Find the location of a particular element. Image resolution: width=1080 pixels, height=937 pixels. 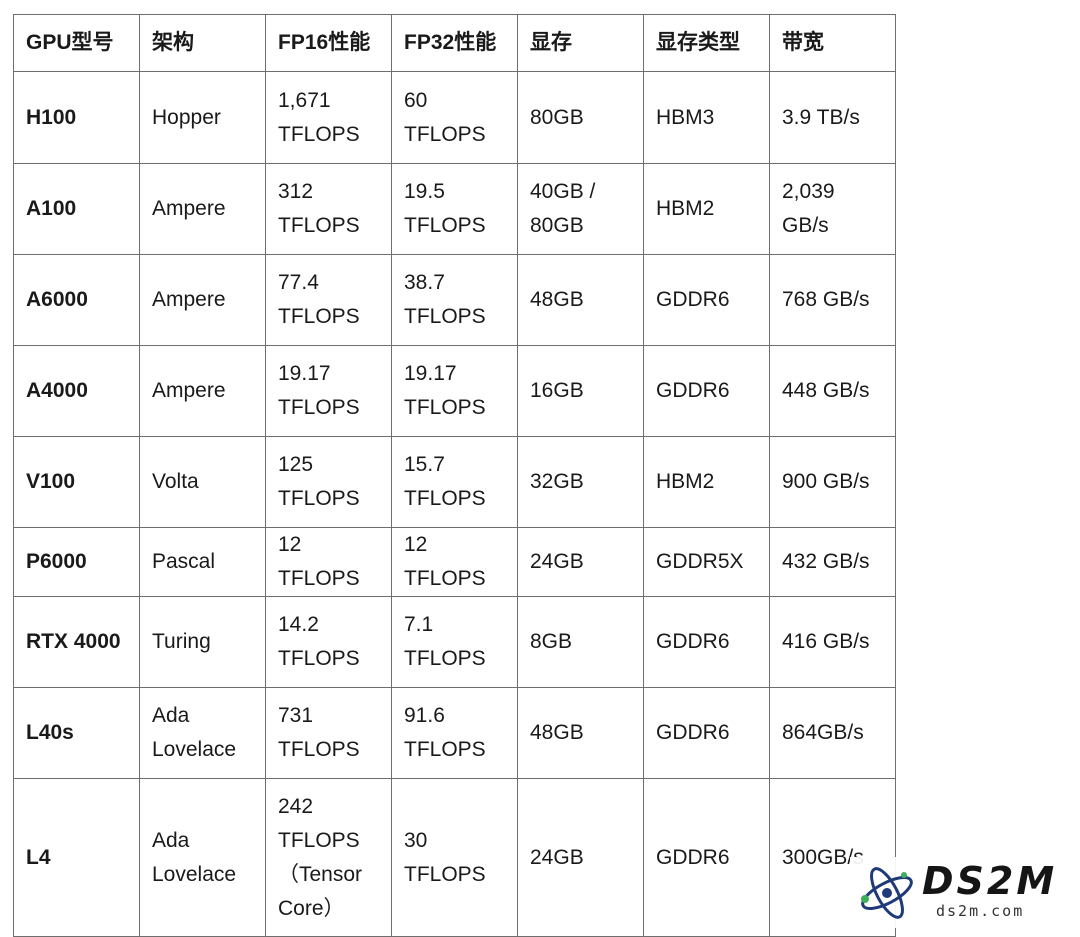

header-cell: 带宽 is located at coordinates (832, 43).